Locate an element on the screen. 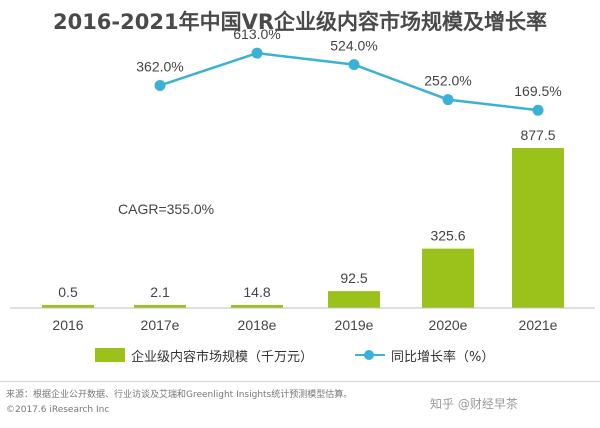 The image size is (600, 428). bar-value-label-2018e: 14.8 is located at coordinates (256, 292).